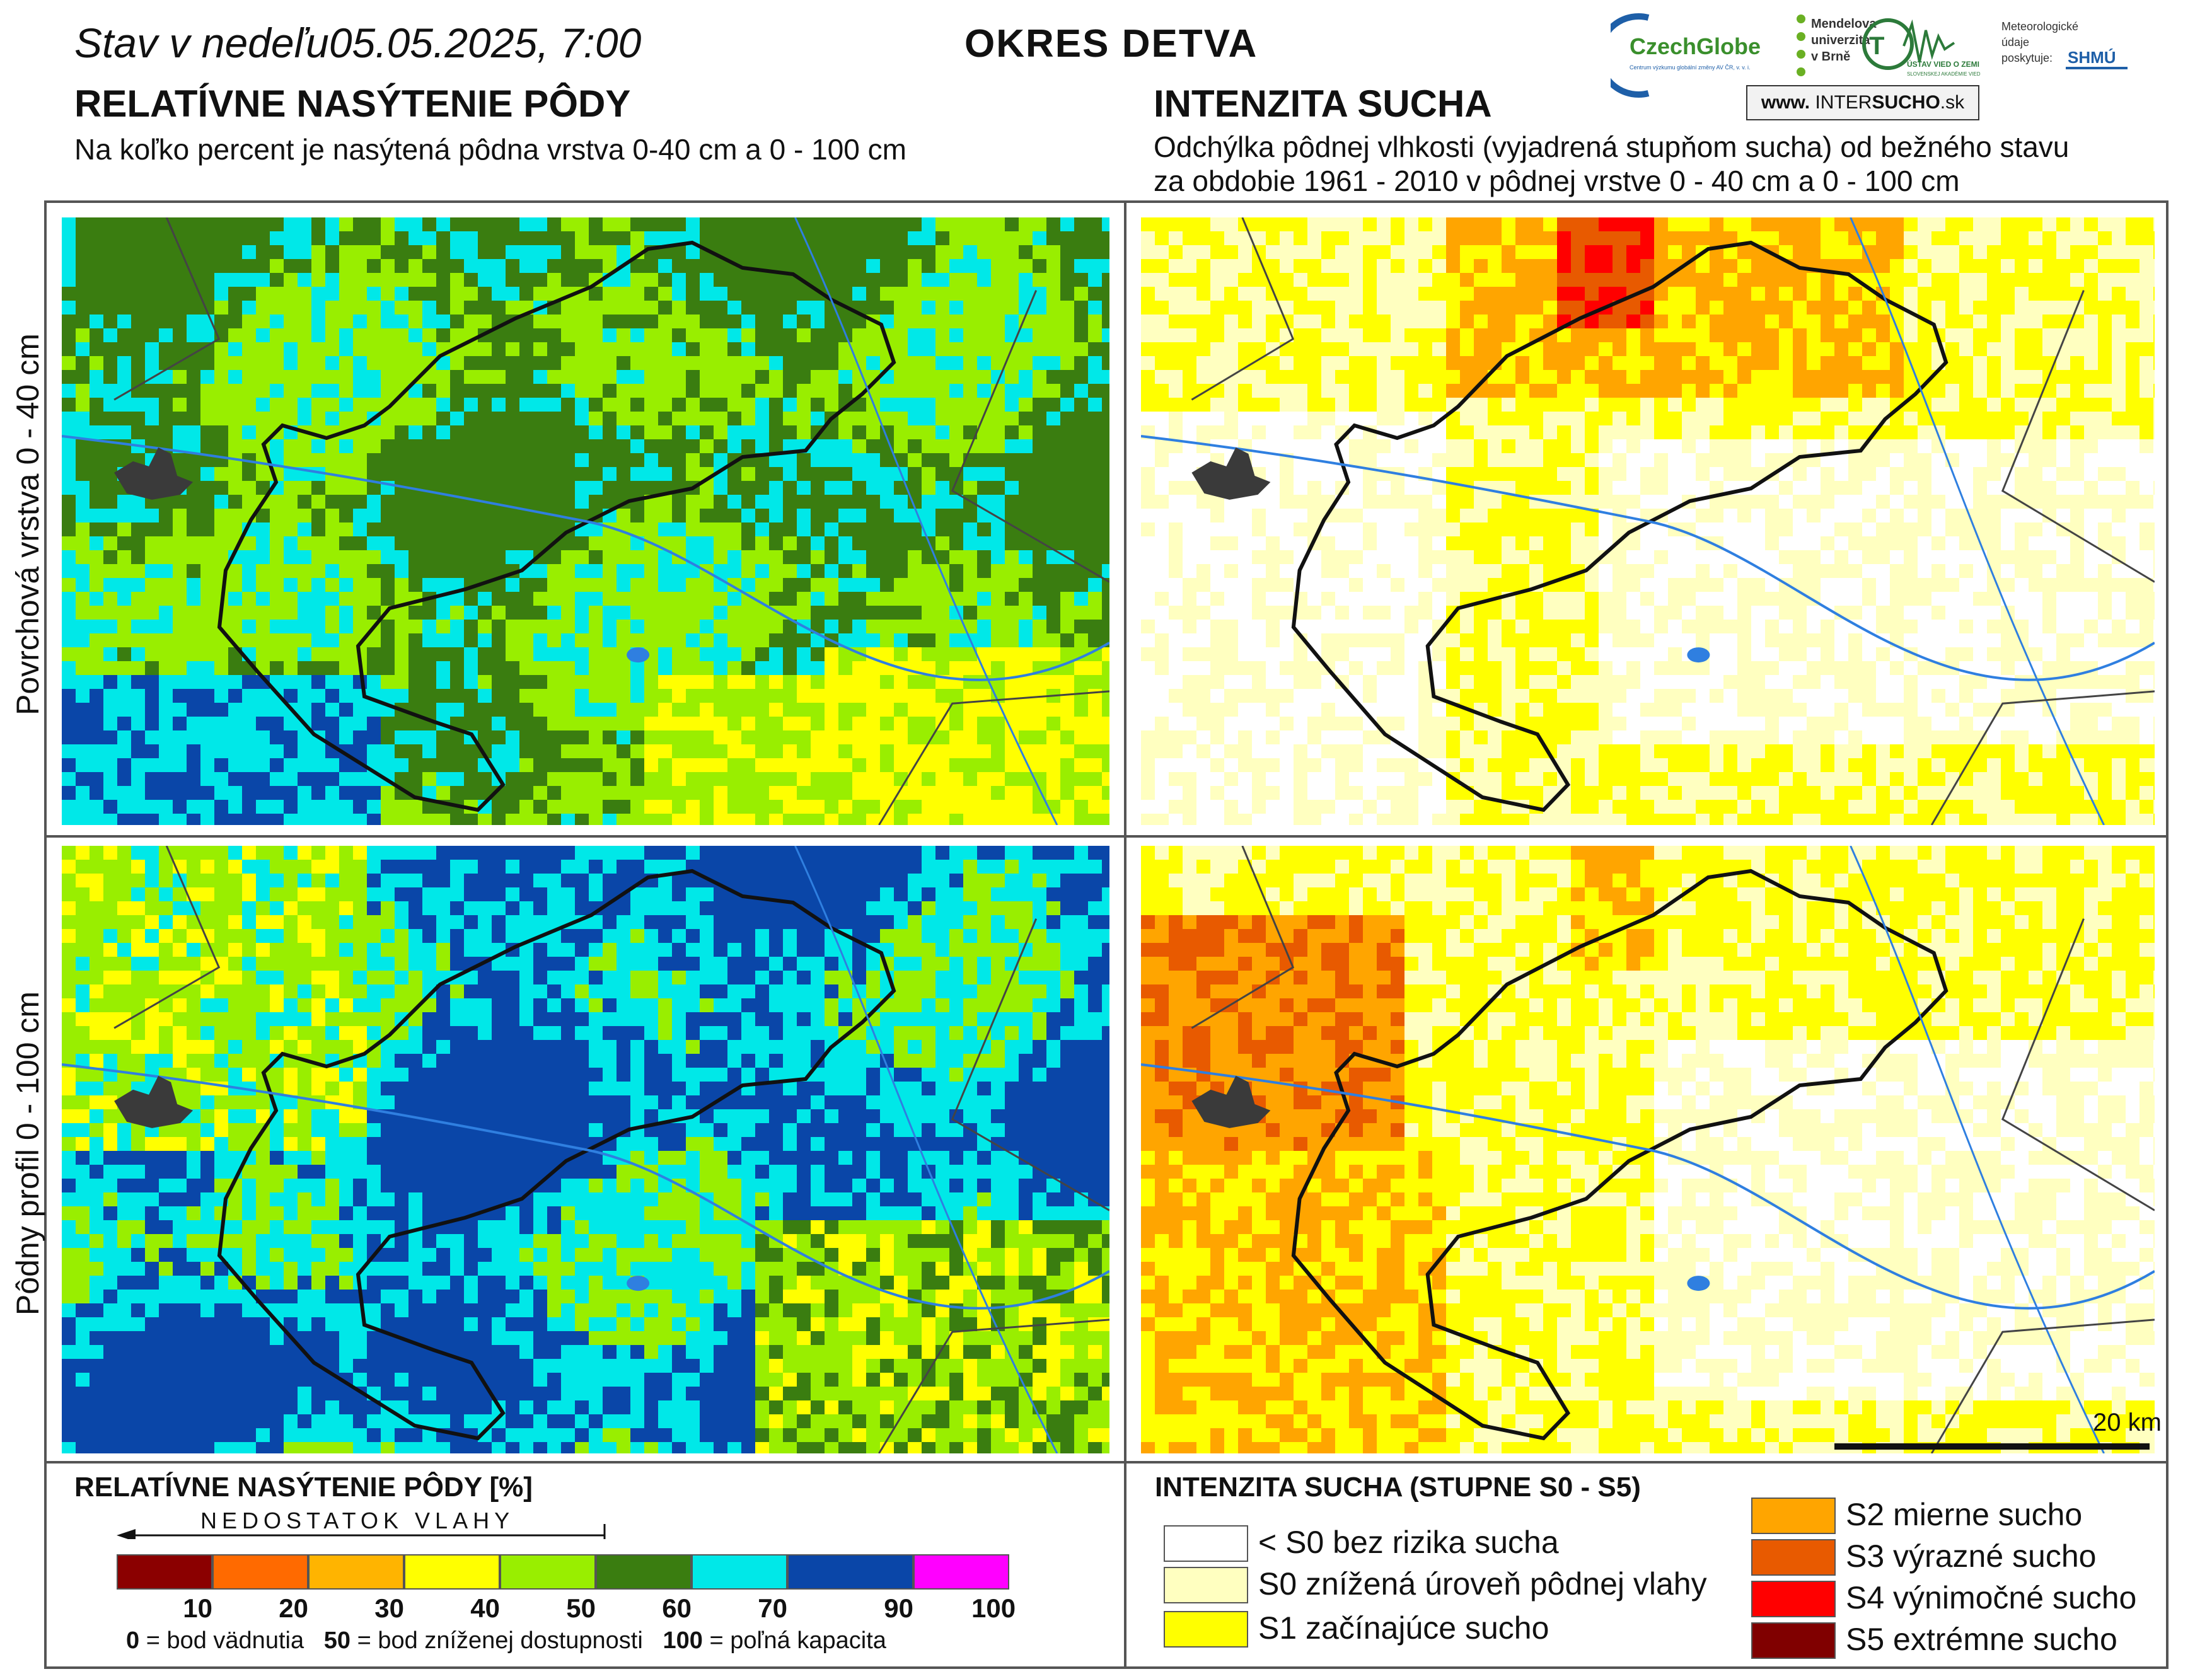 This screenshot has width=2212, height=1674. Describe the element at coordinates (1408, 1542) in the screenshot. I see `drought-legend-label: < S0 bez rizika sucha` at that location.